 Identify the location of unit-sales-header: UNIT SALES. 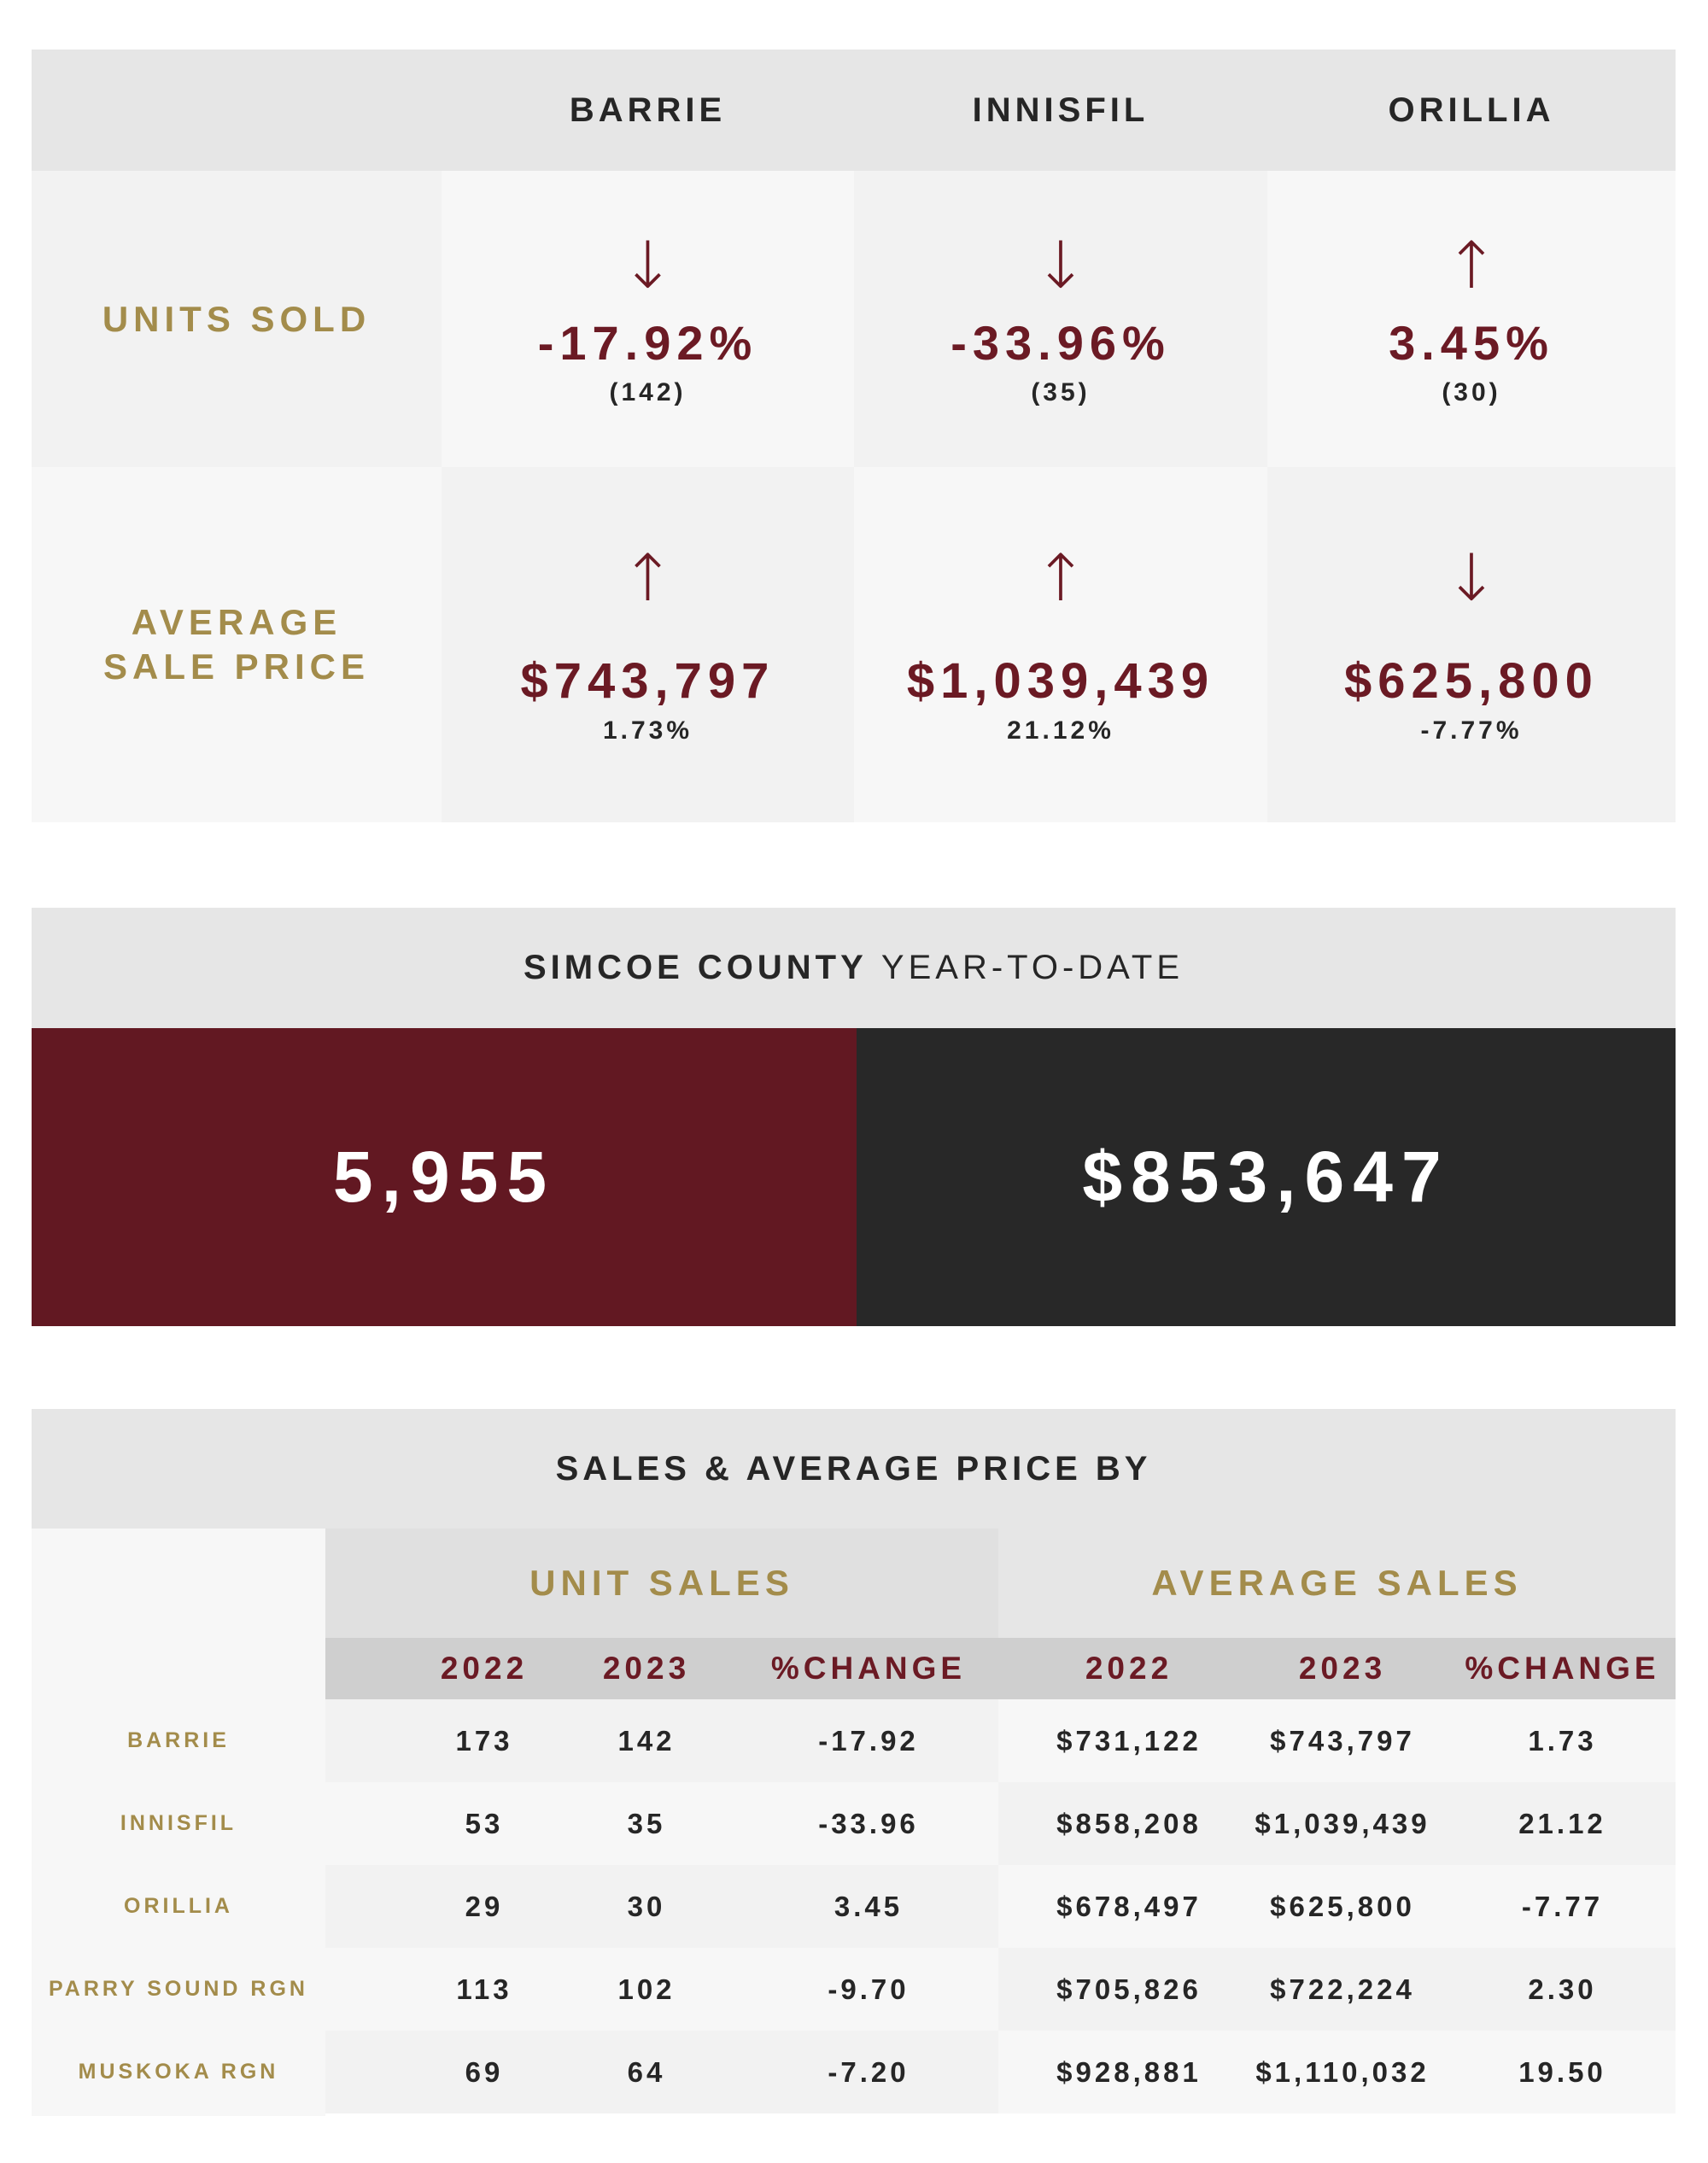
(661, 1583).